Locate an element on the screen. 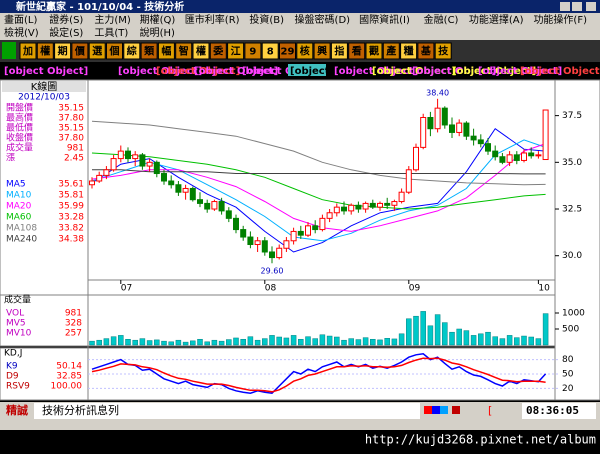  toolbar-label: 技 is located at coordinates (443, 51).